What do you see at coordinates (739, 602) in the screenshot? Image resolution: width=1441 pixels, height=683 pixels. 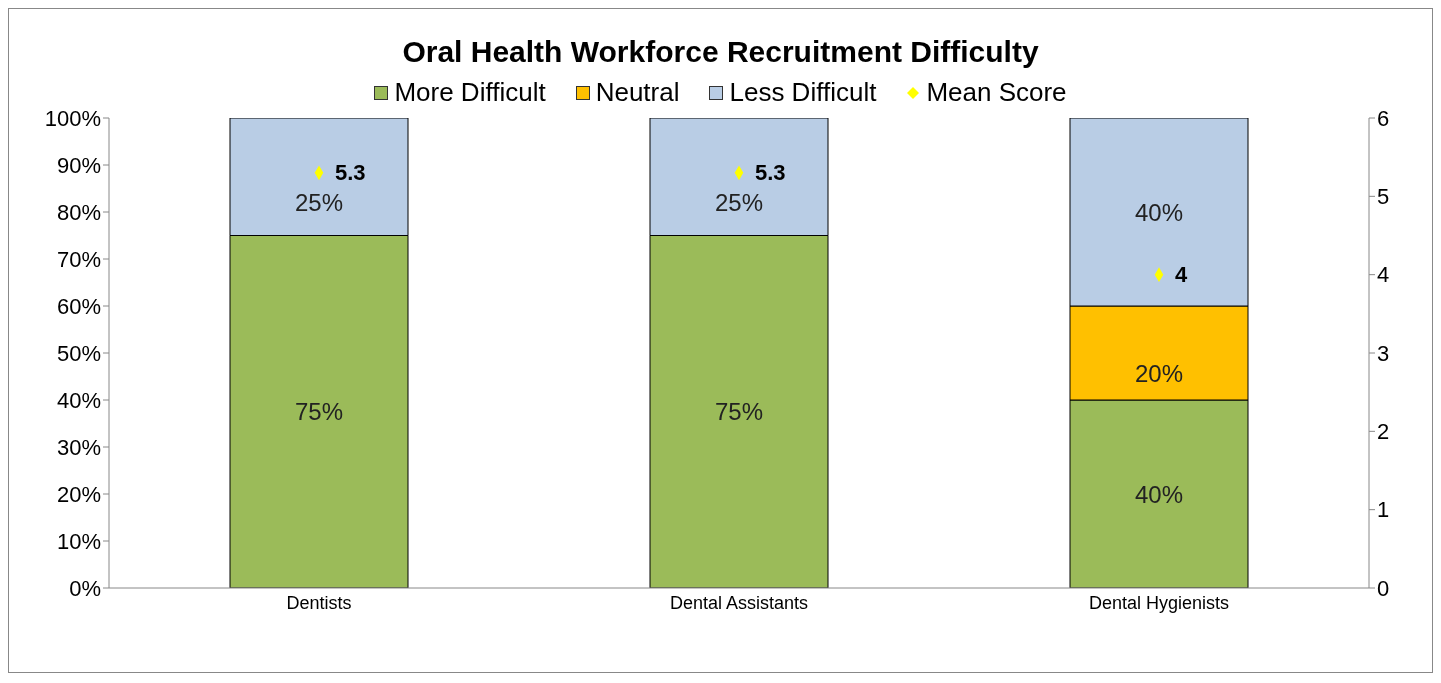 I see `x-tick-label: Dental Assistants` at bounding box center [739, 602].